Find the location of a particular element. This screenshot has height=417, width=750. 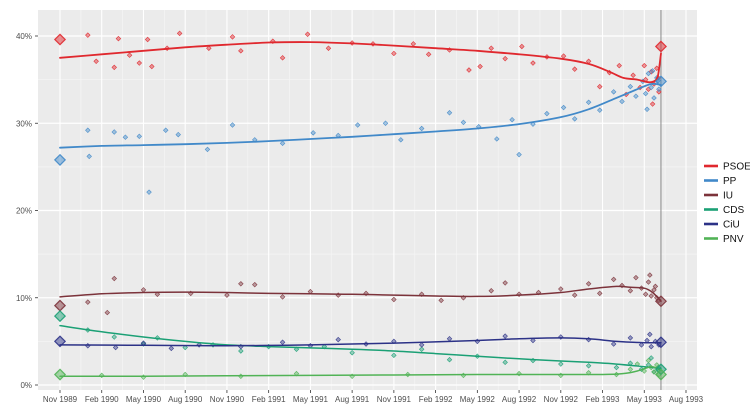

x-tick-label: Aug 1992 is located at coordinates (519, 399).